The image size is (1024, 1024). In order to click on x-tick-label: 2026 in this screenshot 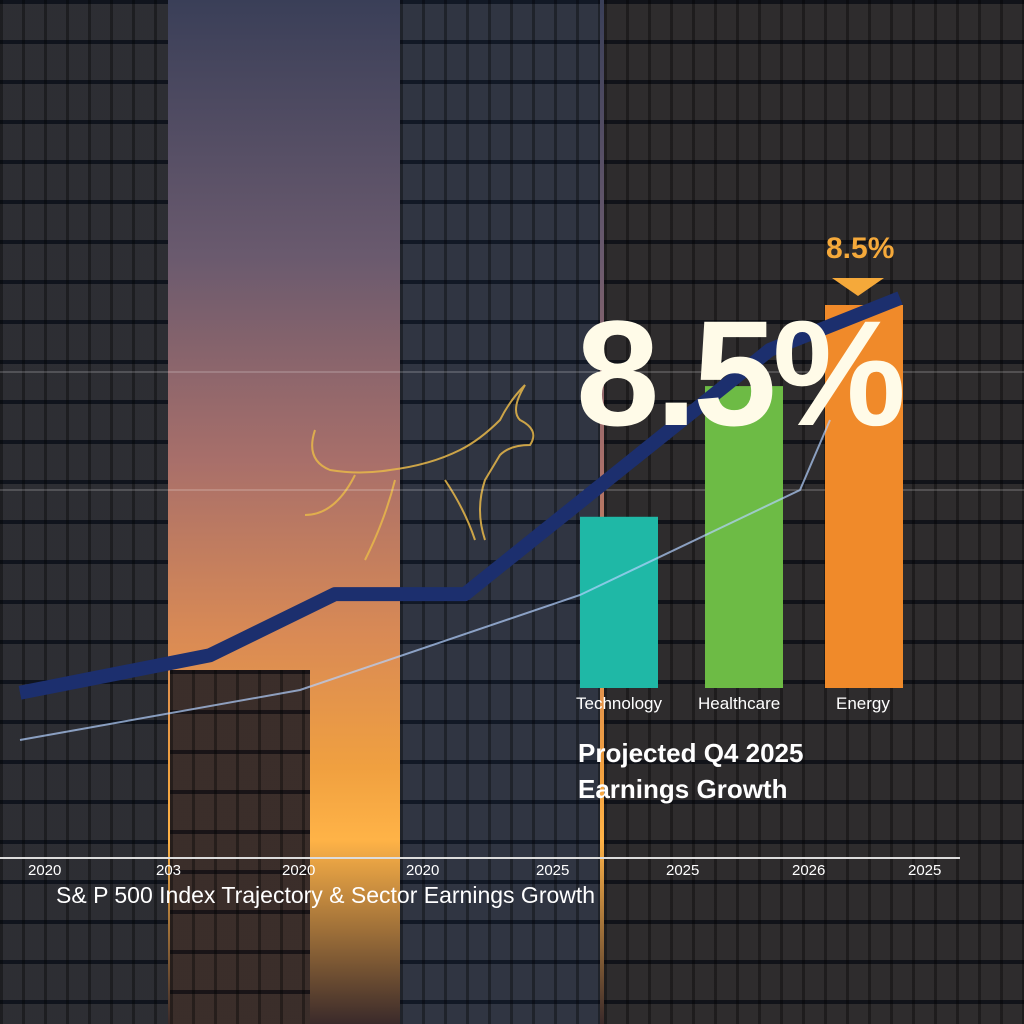, I will do `click(809, 870)`.